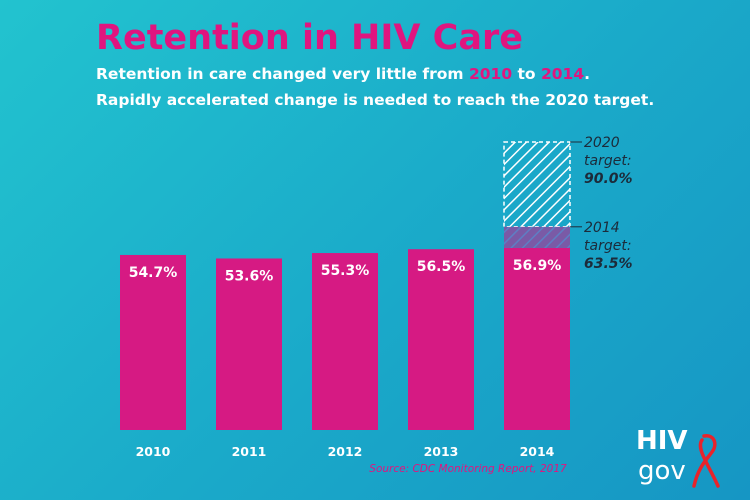 This screenshot has height=500, width=750. What do you see at coordinates (441, 339) in the screenshot?
I see `bar-2013` at bounding box center [441, 339].